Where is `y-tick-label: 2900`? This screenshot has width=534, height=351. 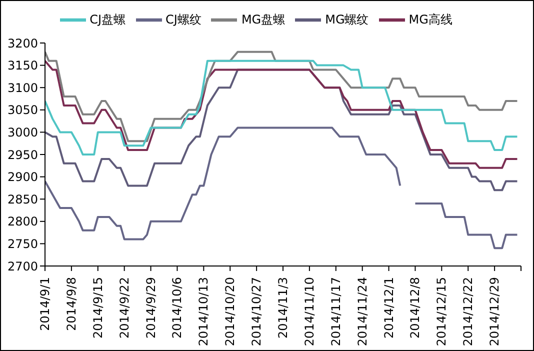
y-tick-label: 2900 is located at coordinates (22, 177).